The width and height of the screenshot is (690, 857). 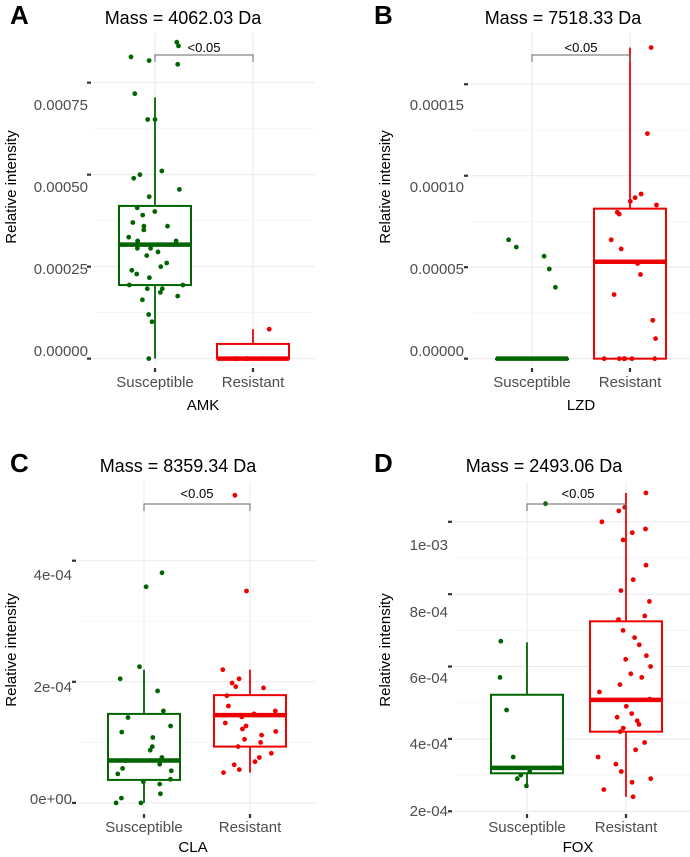 What do you see at coordinates (11, 187) in the screenshot?
I see `y-axis-title: Relative intensity` at bounding box center [11, 187].